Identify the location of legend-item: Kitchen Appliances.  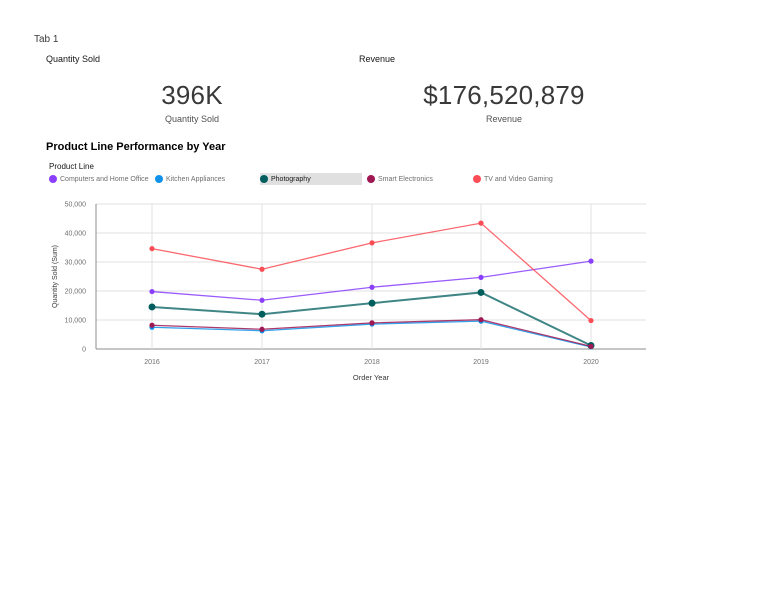
(190, 179).